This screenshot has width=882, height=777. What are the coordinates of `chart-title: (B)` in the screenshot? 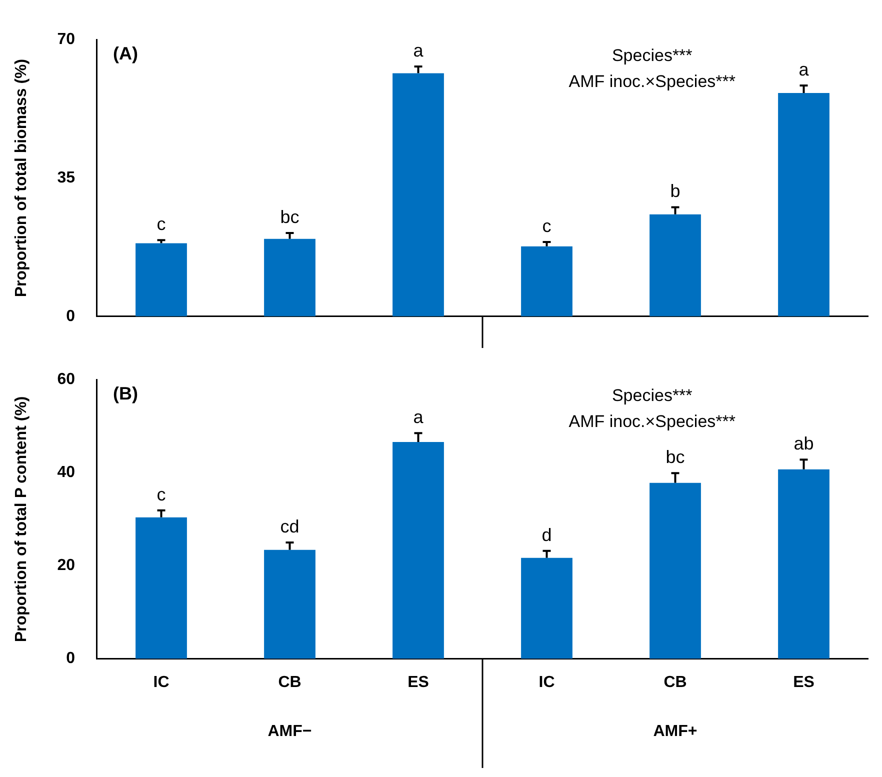 It's located at (125, 394).